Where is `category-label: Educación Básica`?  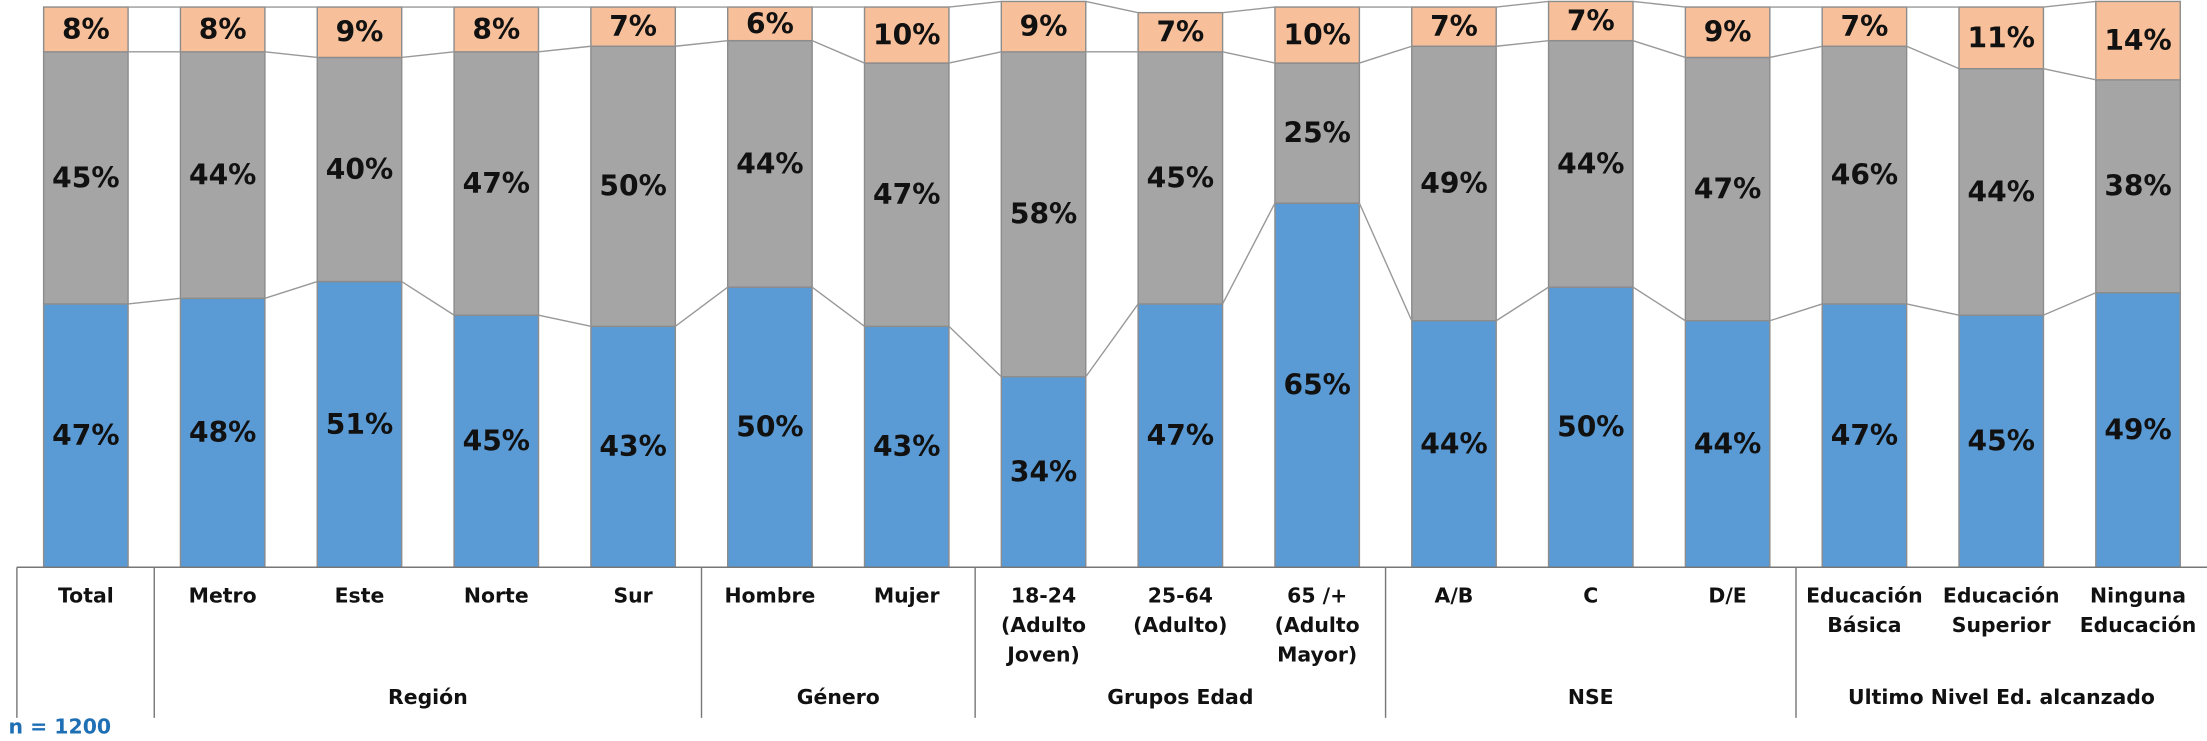
category-label: Educación Básica is located at coordinates (1864, 611).